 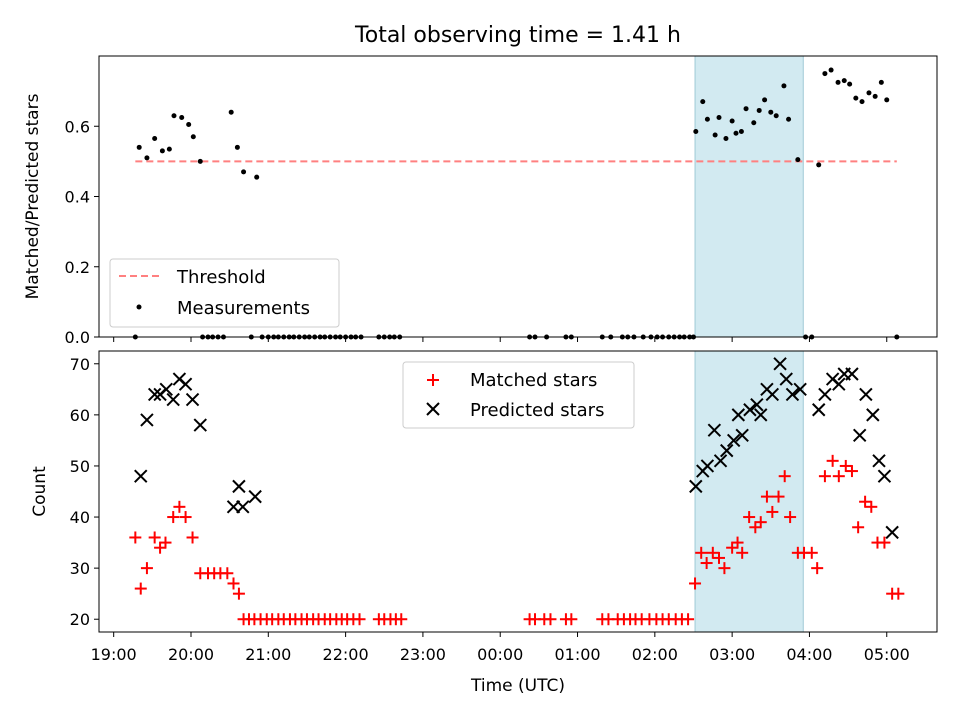 I want to click on x-tick-label: 03:00, so click(x=732, y=654).